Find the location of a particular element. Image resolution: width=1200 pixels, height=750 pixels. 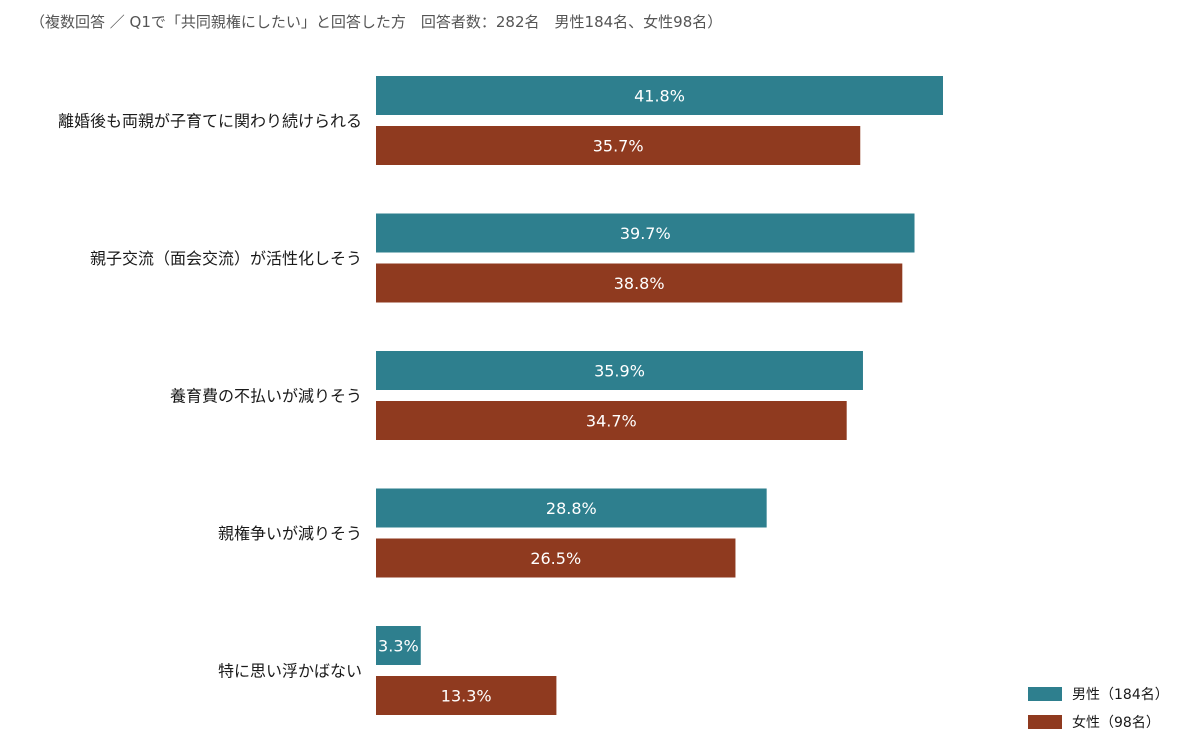

data-label: 34.7% is located at coordinates (611, 421).